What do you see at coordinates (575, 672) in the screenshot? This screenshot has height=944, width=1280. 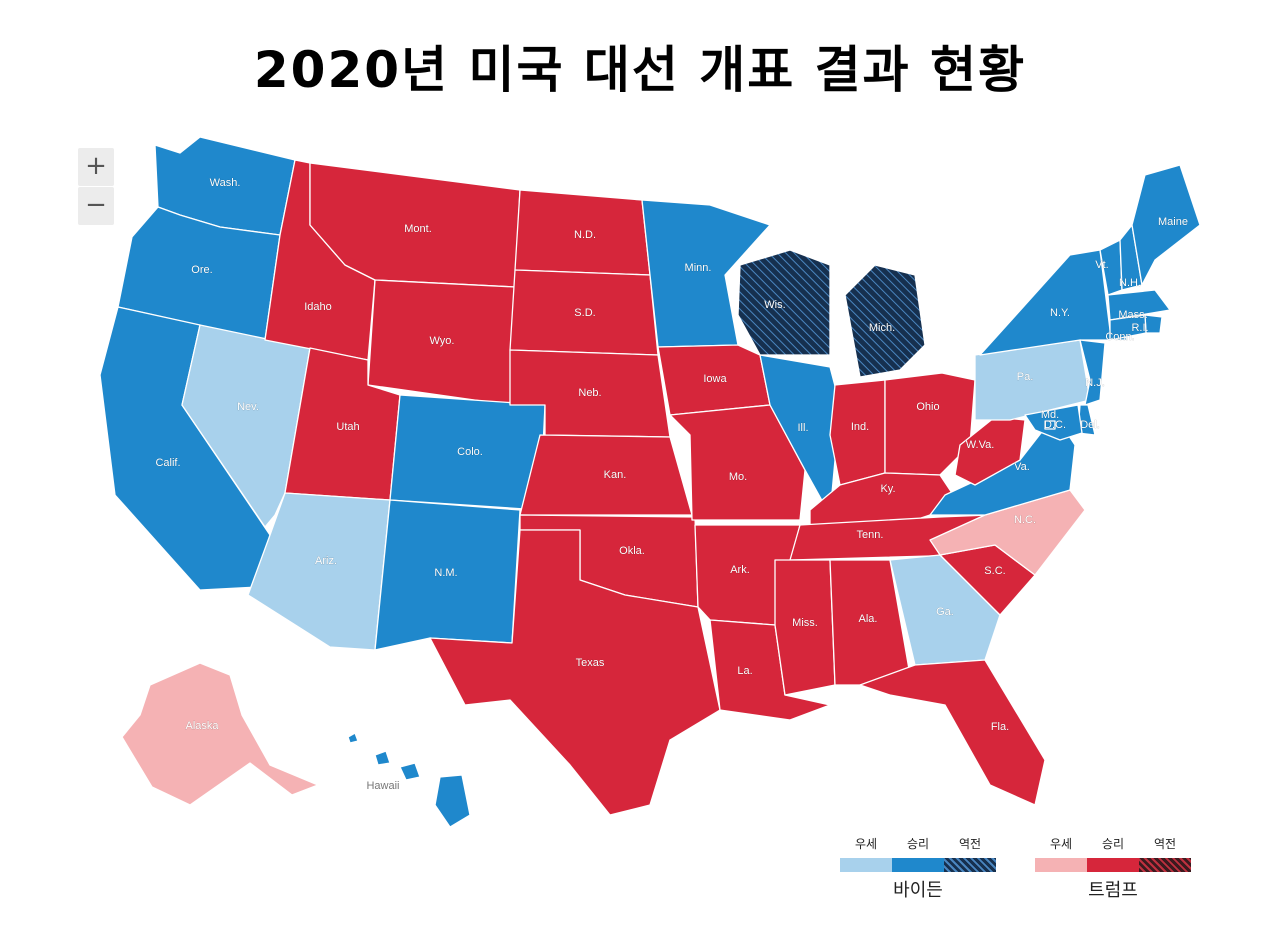 I see `state-texas` at bounding box center [575, 672].